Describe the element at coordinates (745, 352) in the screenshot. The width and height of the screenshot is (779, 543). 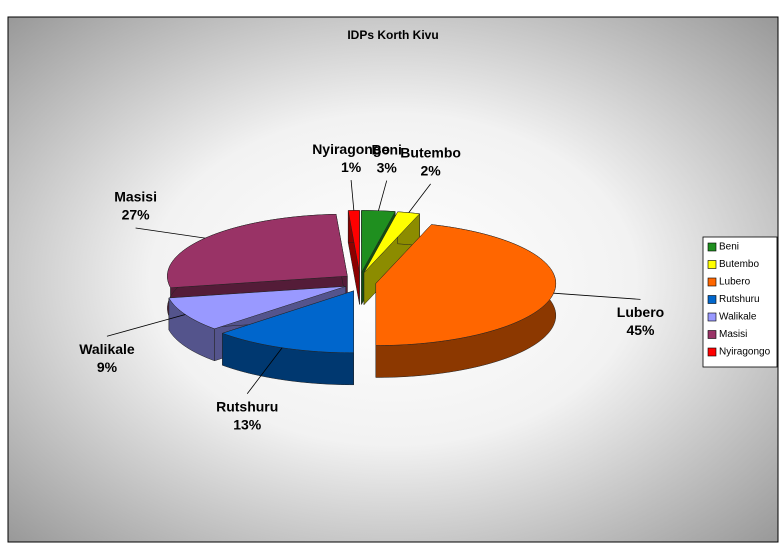
I see `legend-label: Nyiragongo` at that location.